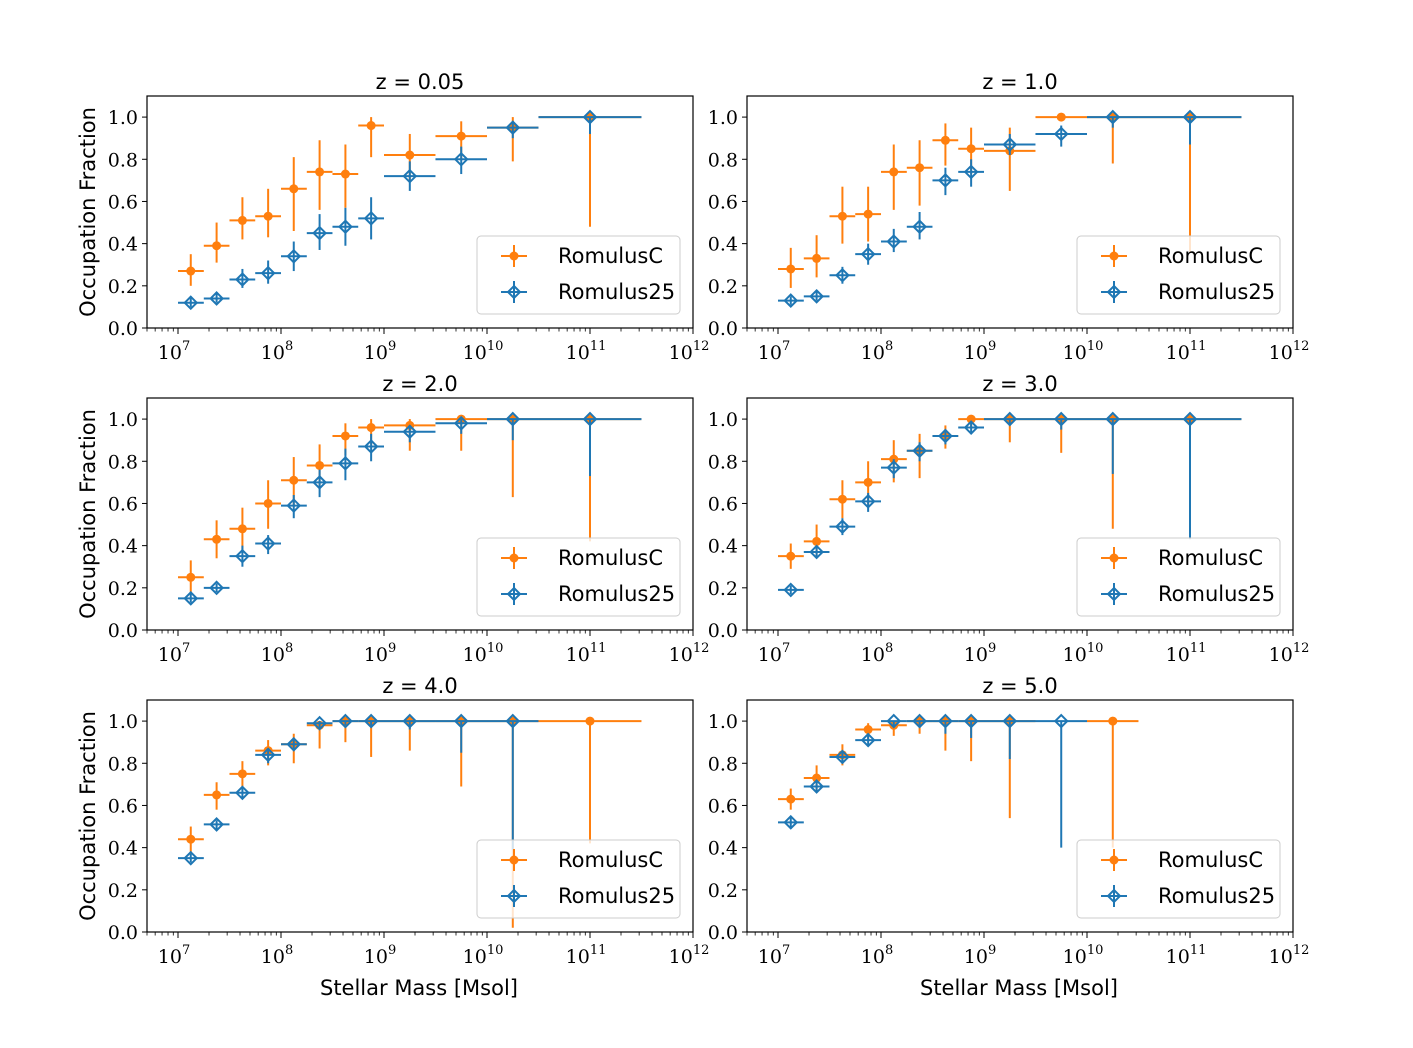 The width and height of the screenshot is (1413, 1048). I want to click on x-tick-label: 10¹², so click(1289, 955).